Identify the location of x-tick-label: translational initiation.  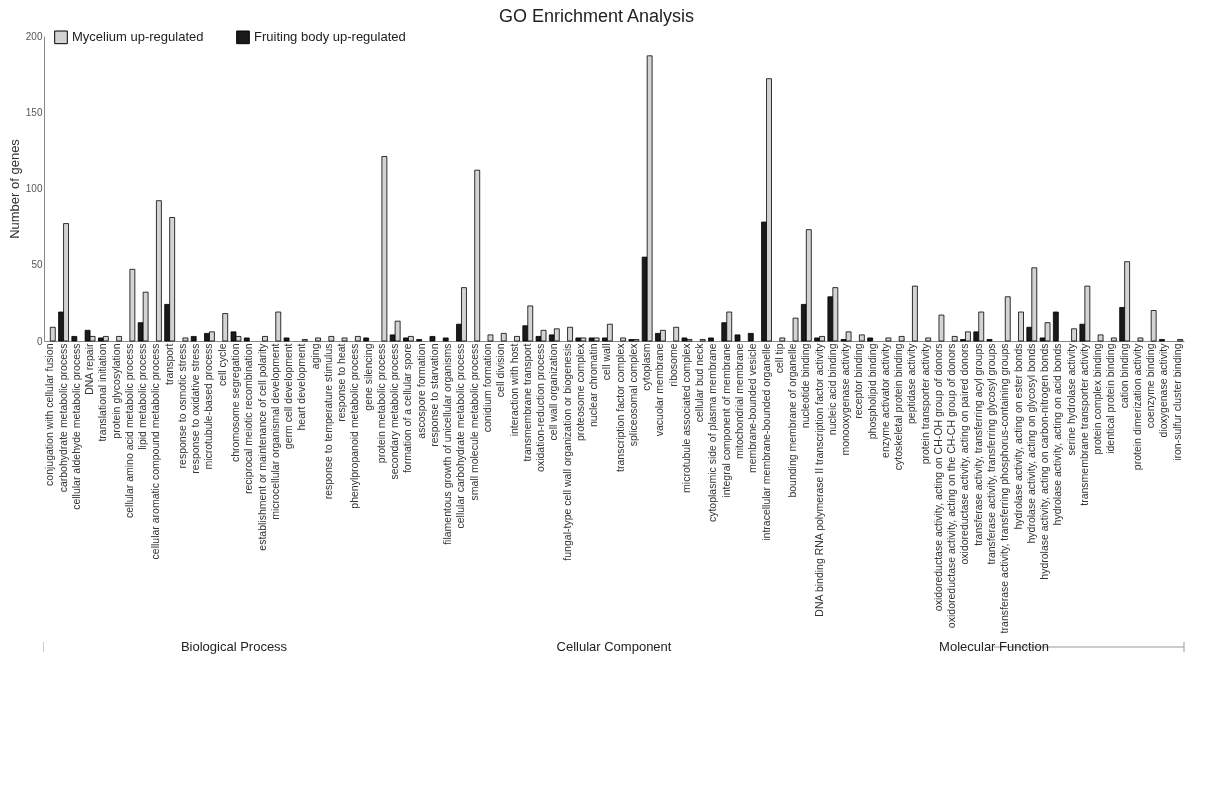
(102, 392).